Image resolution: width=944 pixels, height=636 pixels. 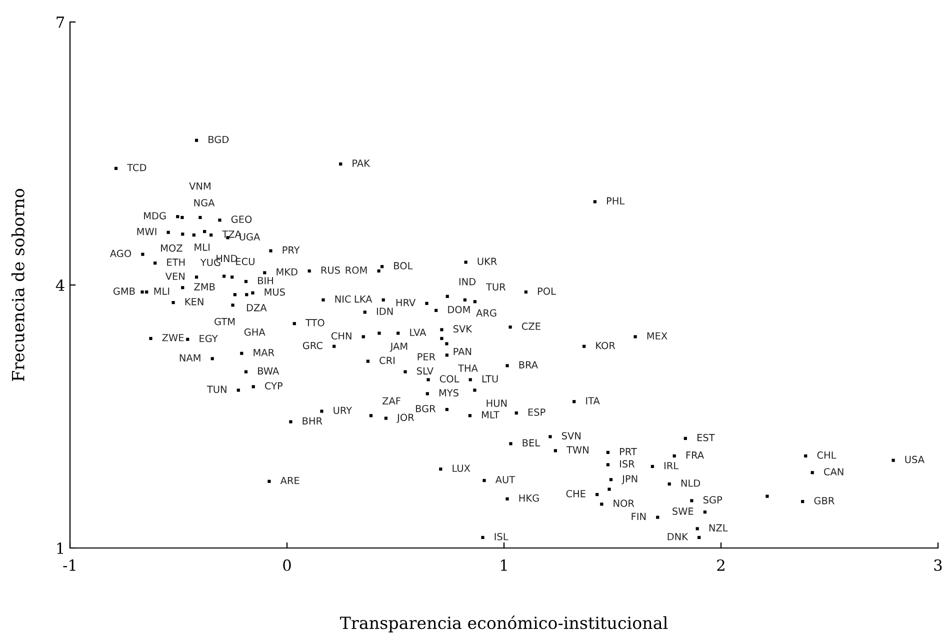 What do you see at coordinates (146, 232) in the screenshot?
I see `annotation: MWI` at bounding box center [146, 232].